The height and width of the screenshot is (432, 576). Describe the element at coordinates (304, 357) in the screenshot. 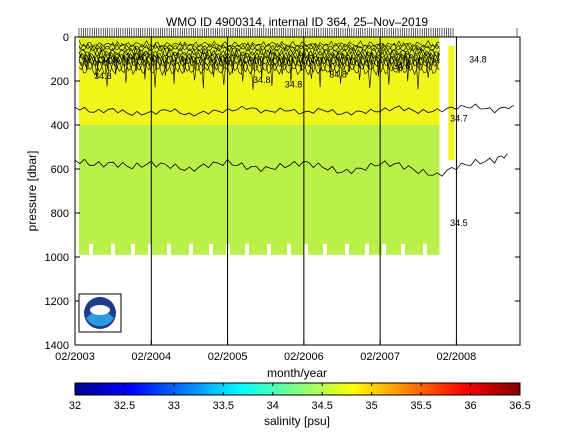

I see `x-tick-label: 02/2006` at that location.